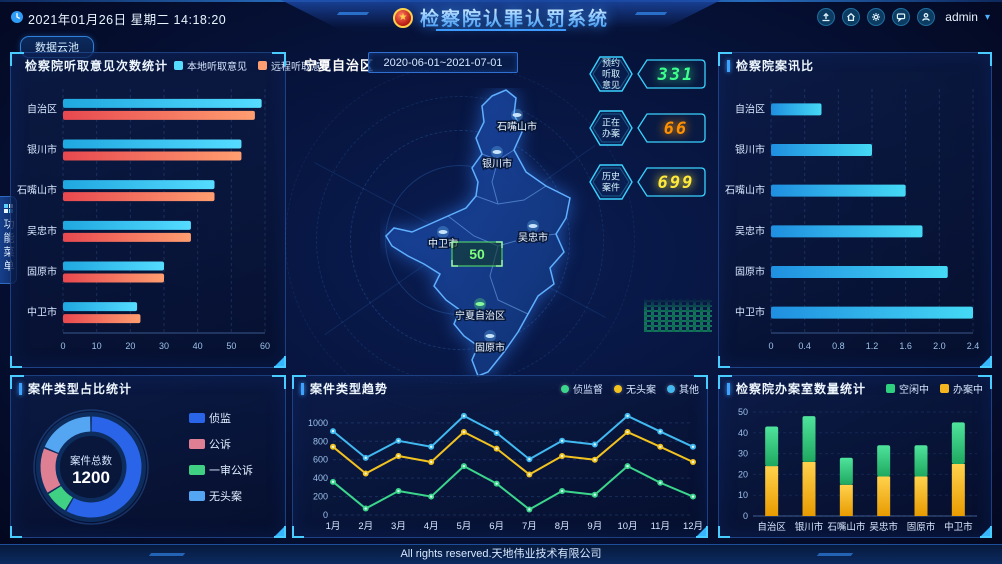  What do you see at coordinates (500, 388) in the screenshot?
I see `panel-header: 案件类型趋势 侦监督 无头案 其他` at bounding box center [500, 388].